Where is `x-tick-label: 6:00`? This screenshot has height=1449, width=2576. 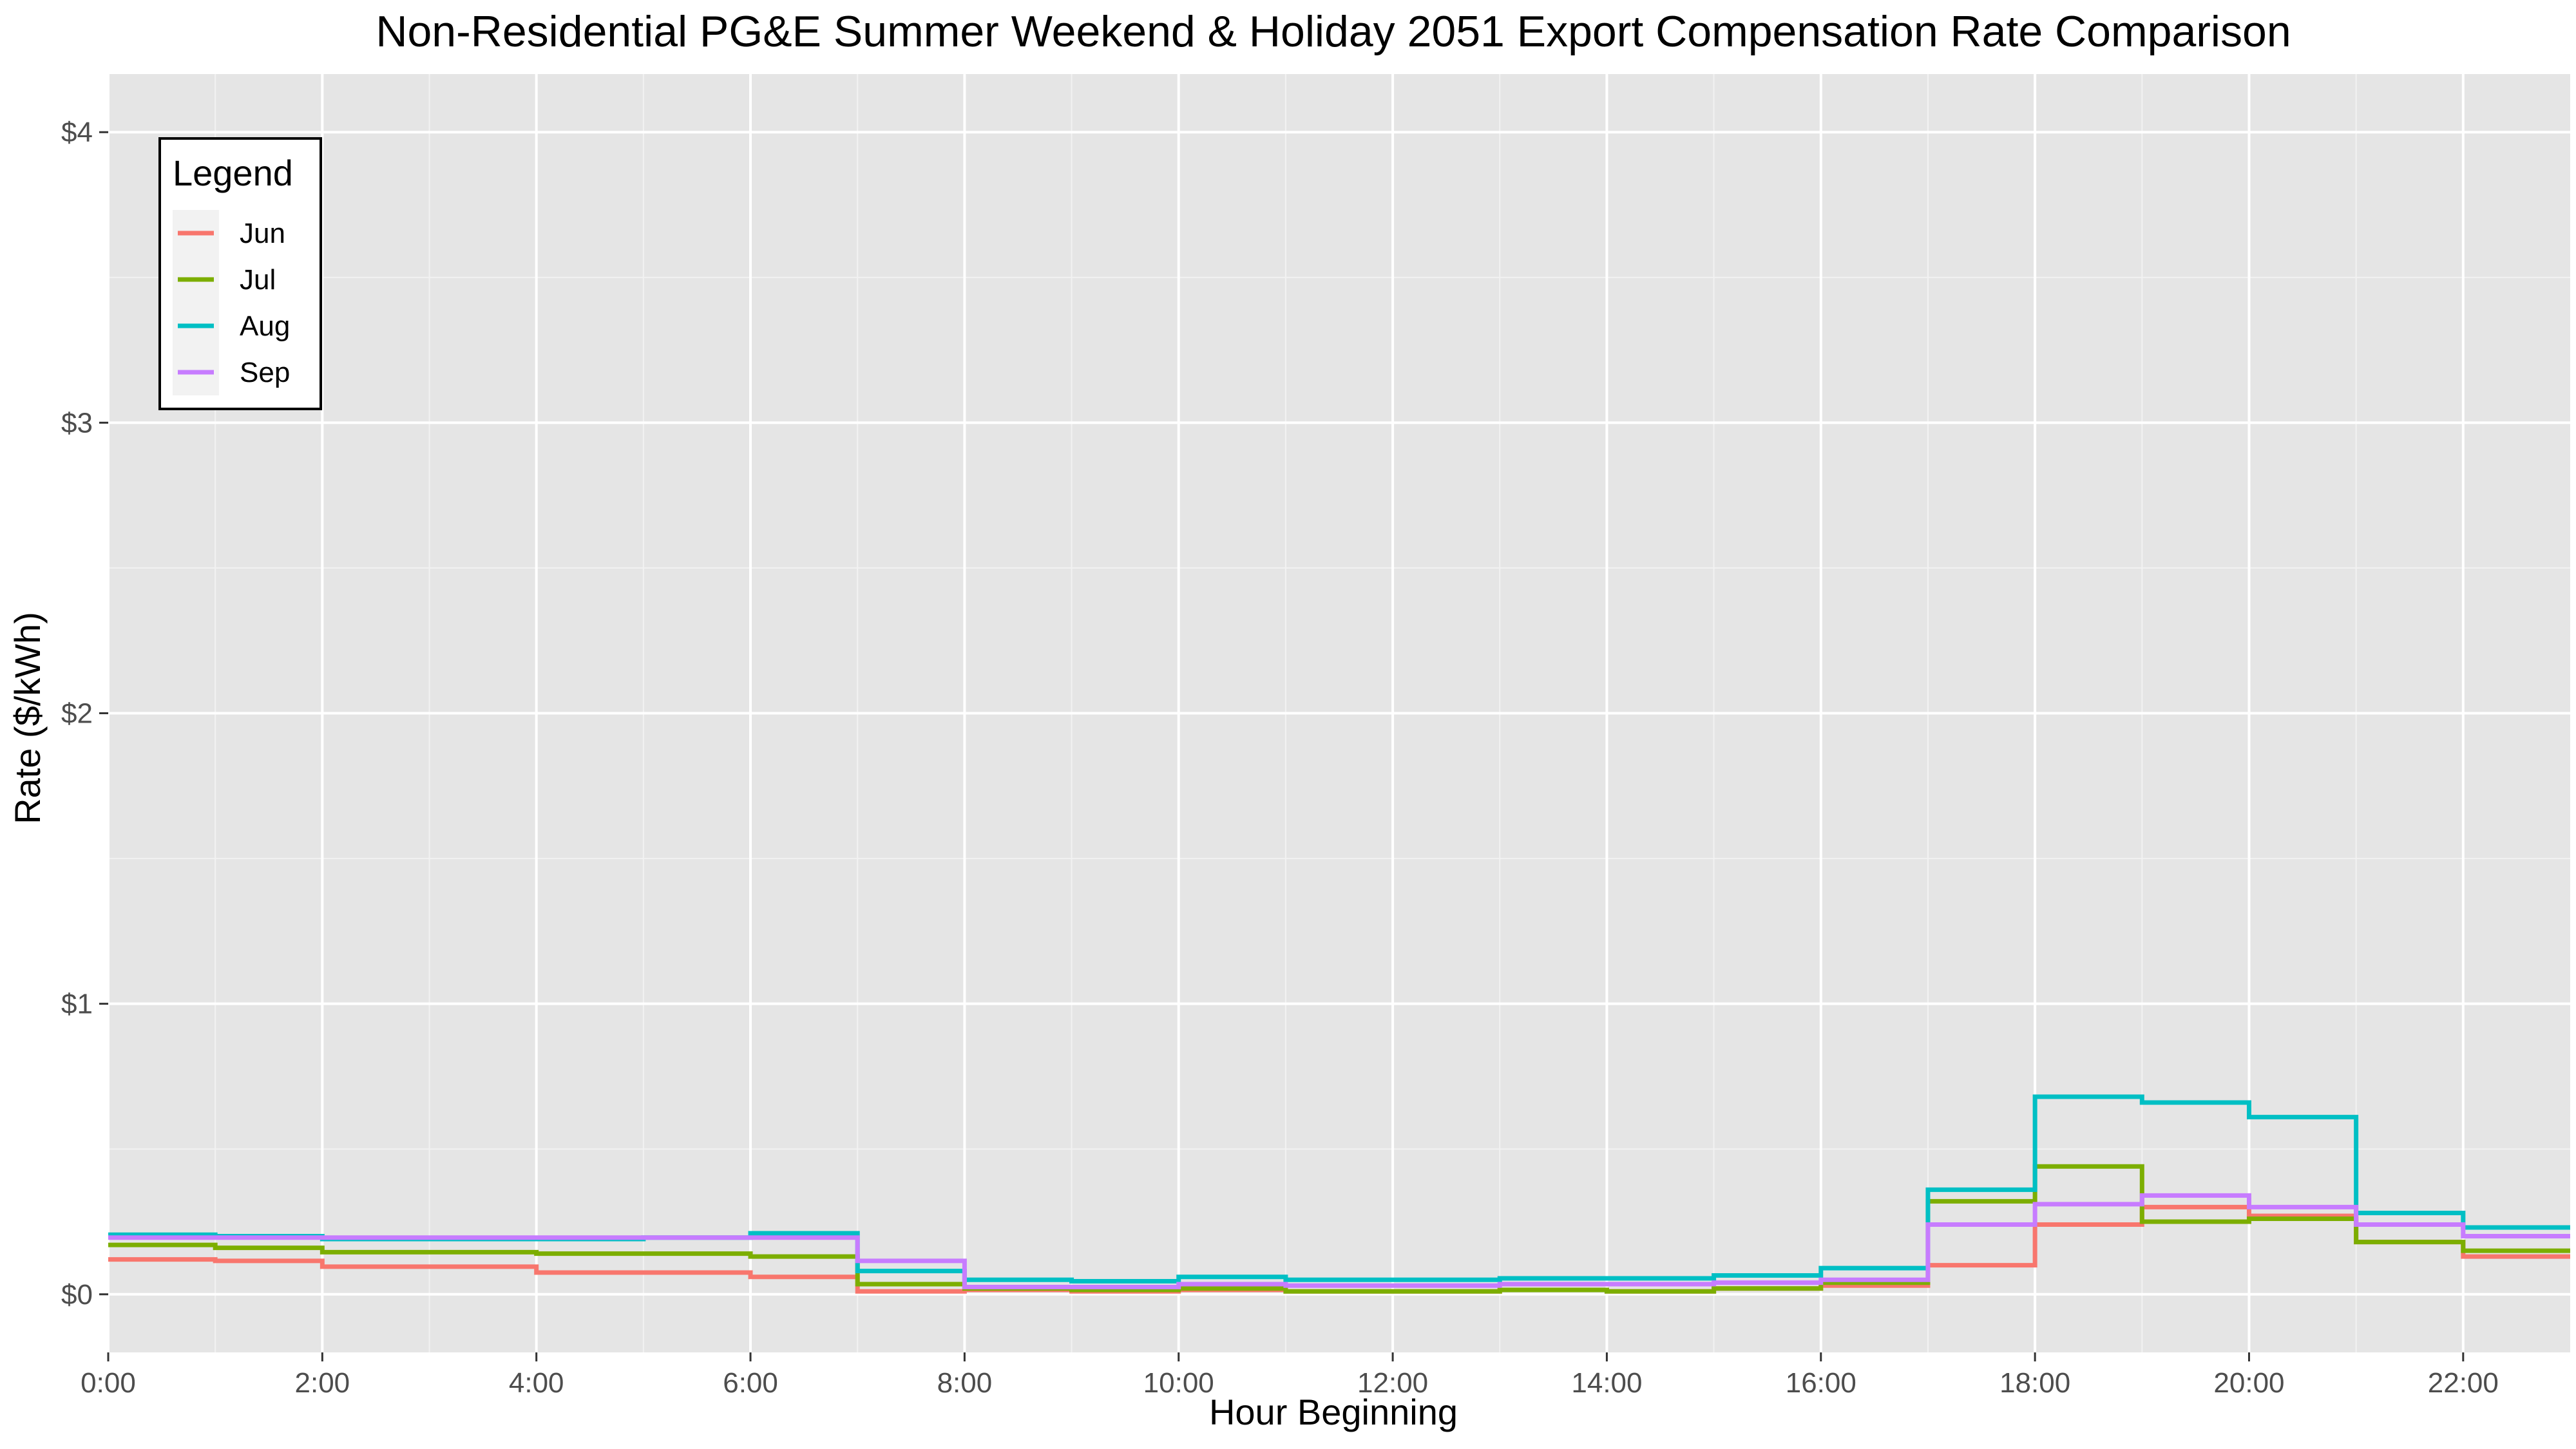 x-tick-label: 6:00 is located at coordinates (750, 1383).